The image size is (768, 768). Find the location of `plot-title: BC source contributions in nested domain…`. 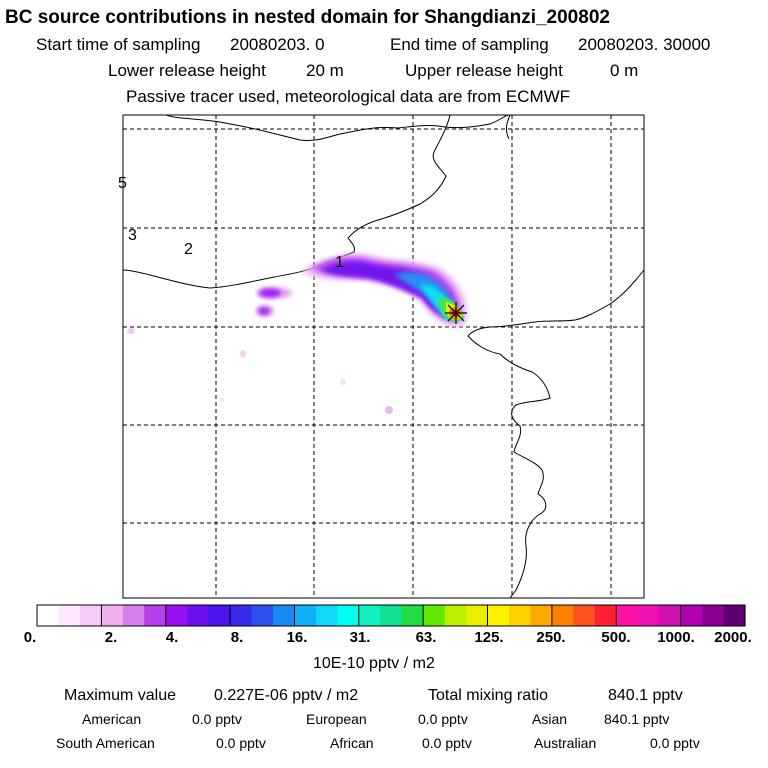

plot-title: BC source contributions in nested domain… is located at coordinates (307, 17).